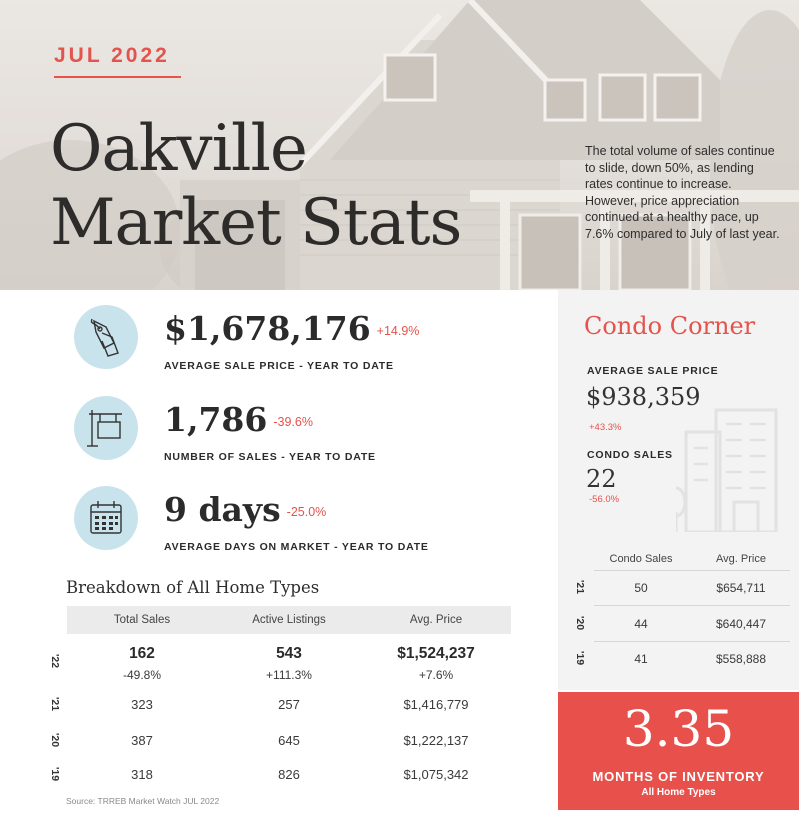 This screenshot has width=799, height=825. Describe the element at coordinates (436, 774) in the screenshot. I see `table-cell: $1,075,342` at that location.